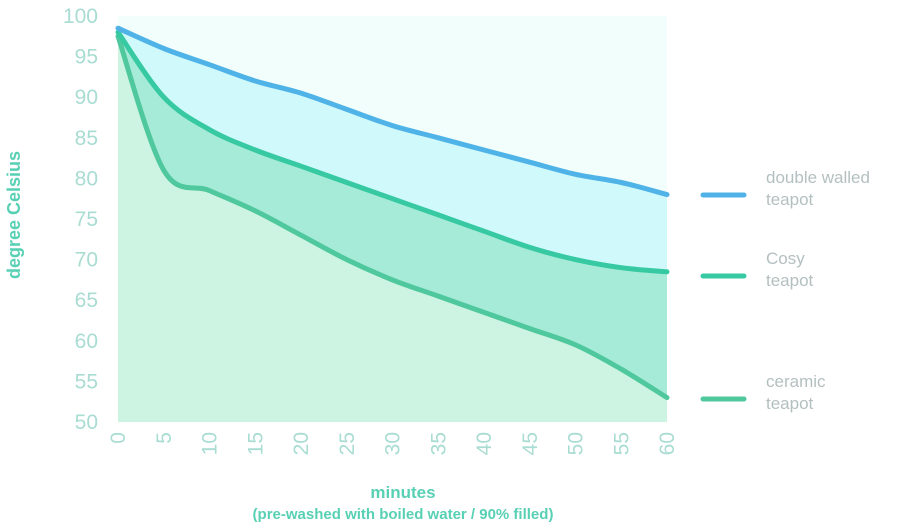 Image resolution: width=900 pixels, height=529 pixels. What do you see at coordinates (790, 199) in the screenshot?
I see `legend-label-0: teapot` at bounding box center [790, 199].